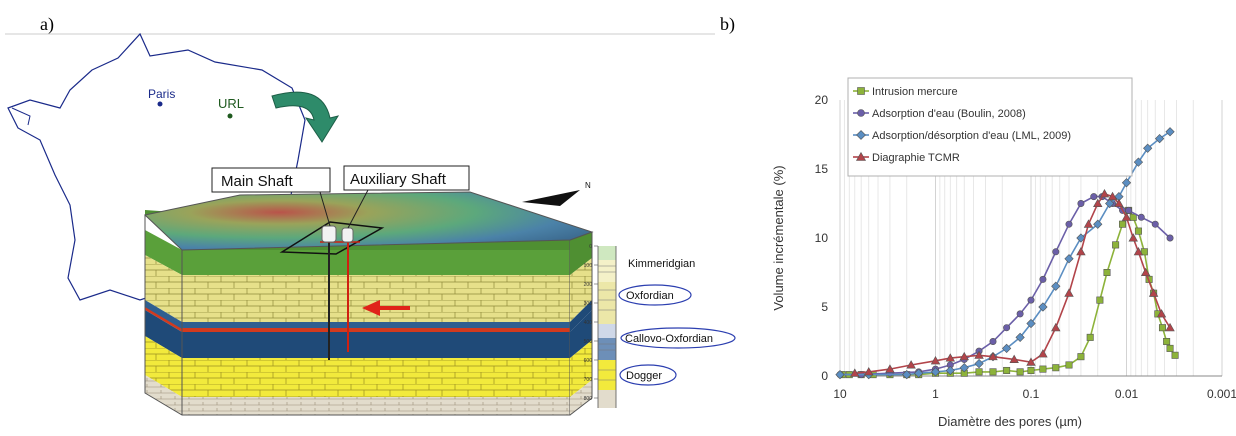 This screenshot has height=436, width=1236. What do you see at coordinates (1221, 394) in the screenshot?
I see `x-tick-label: 0.001` at bounding box center [1221, 394].